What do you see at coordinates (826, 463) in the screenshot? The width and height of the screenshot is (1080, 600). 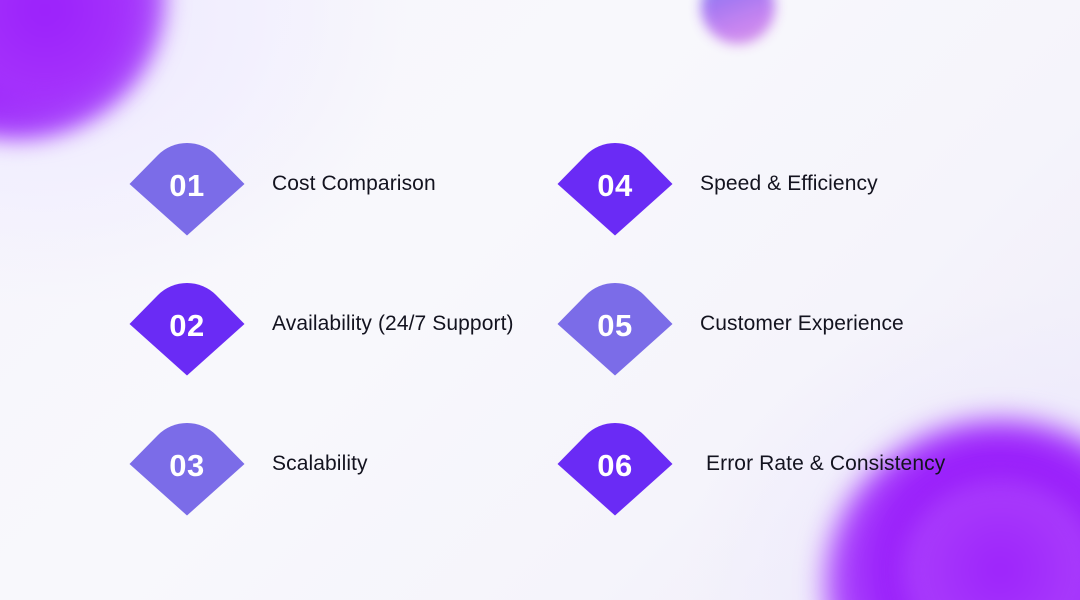 I see `item-label: Error Rate & Consistency` at bounding box center [826, 463].